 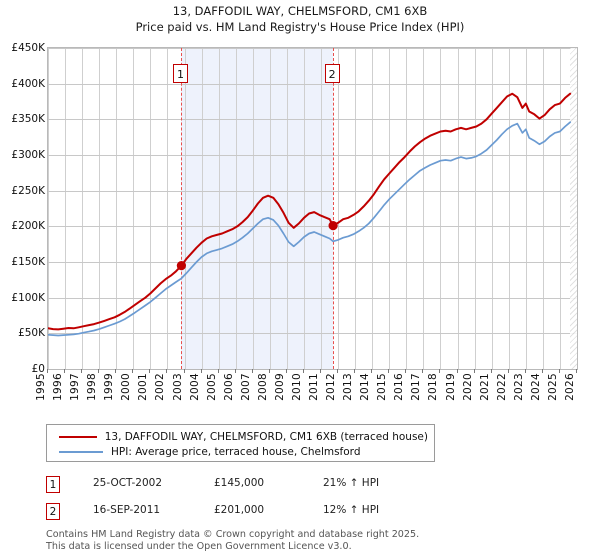 What do you see at coordinates (245, 387) in the screenshot?
I see `x-axis-tick-label: 2007` at bounding box center [245, 387].